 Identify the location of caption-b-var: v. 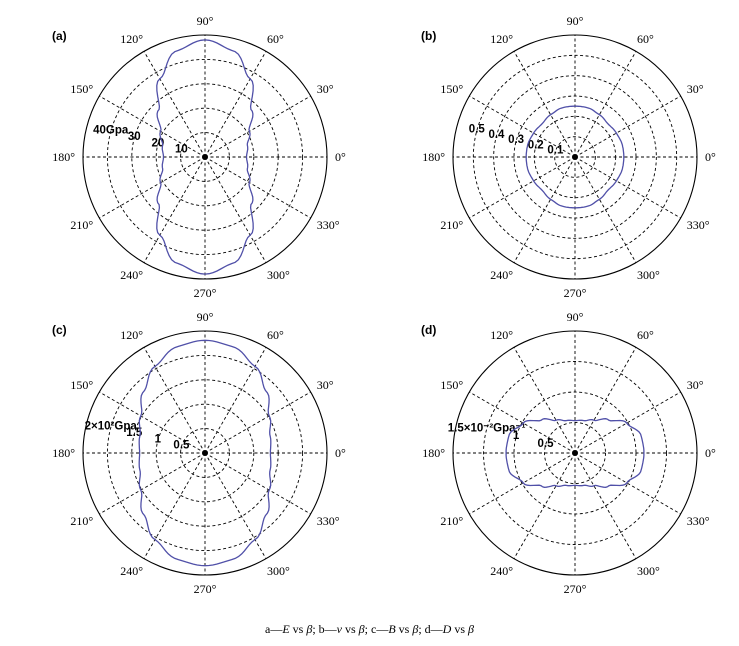
(339, 629).